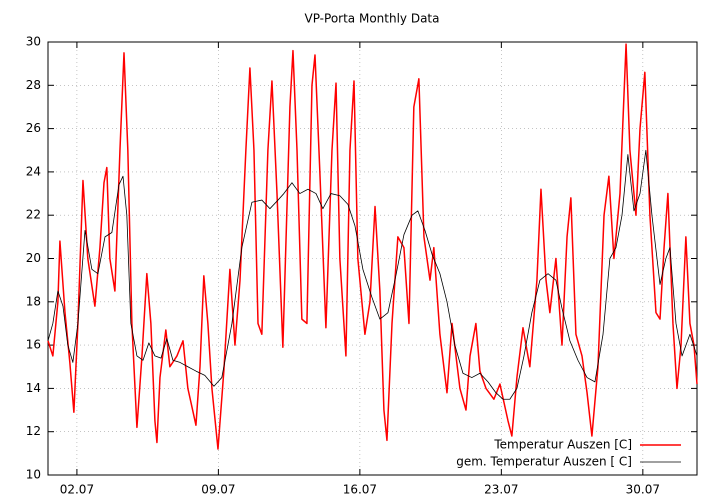 The height and width of the screenshot is (504, 720). I want to click on y-tick-label: 28, so click(33, 85).